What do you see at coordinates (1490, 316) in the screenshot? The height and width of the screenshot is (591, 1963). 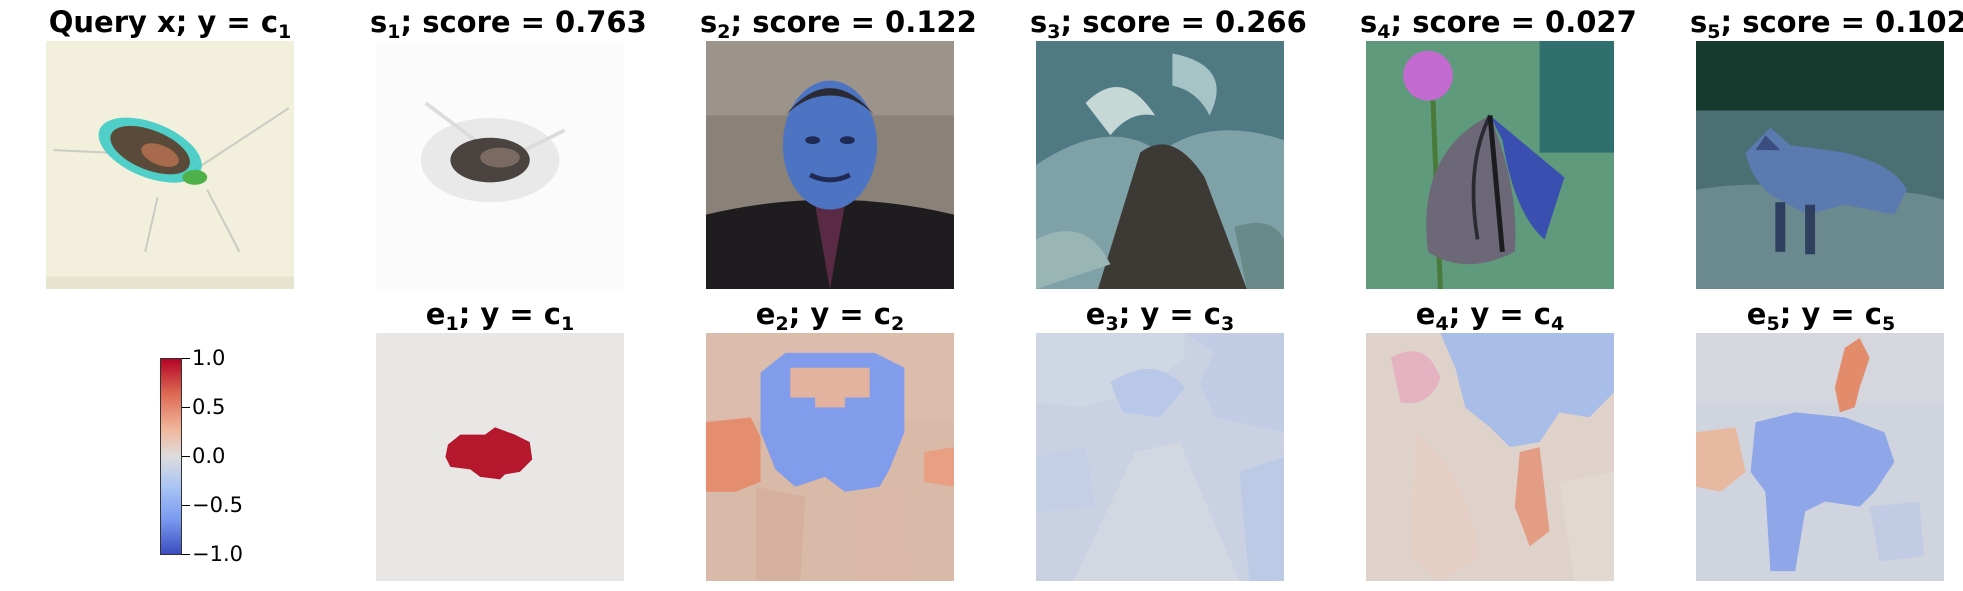 I see `e4-title: e4; y = c4` at bounding box center [1490, 316].